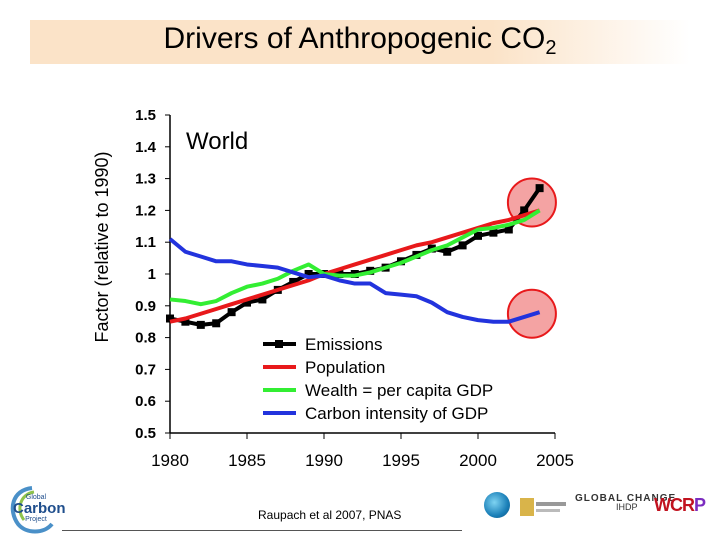 This screenshot has height=540, width=720. What do you see at coordinates (279, 344) in the screenshot?
I see `legend-marker` at bounding box center [279, 344].